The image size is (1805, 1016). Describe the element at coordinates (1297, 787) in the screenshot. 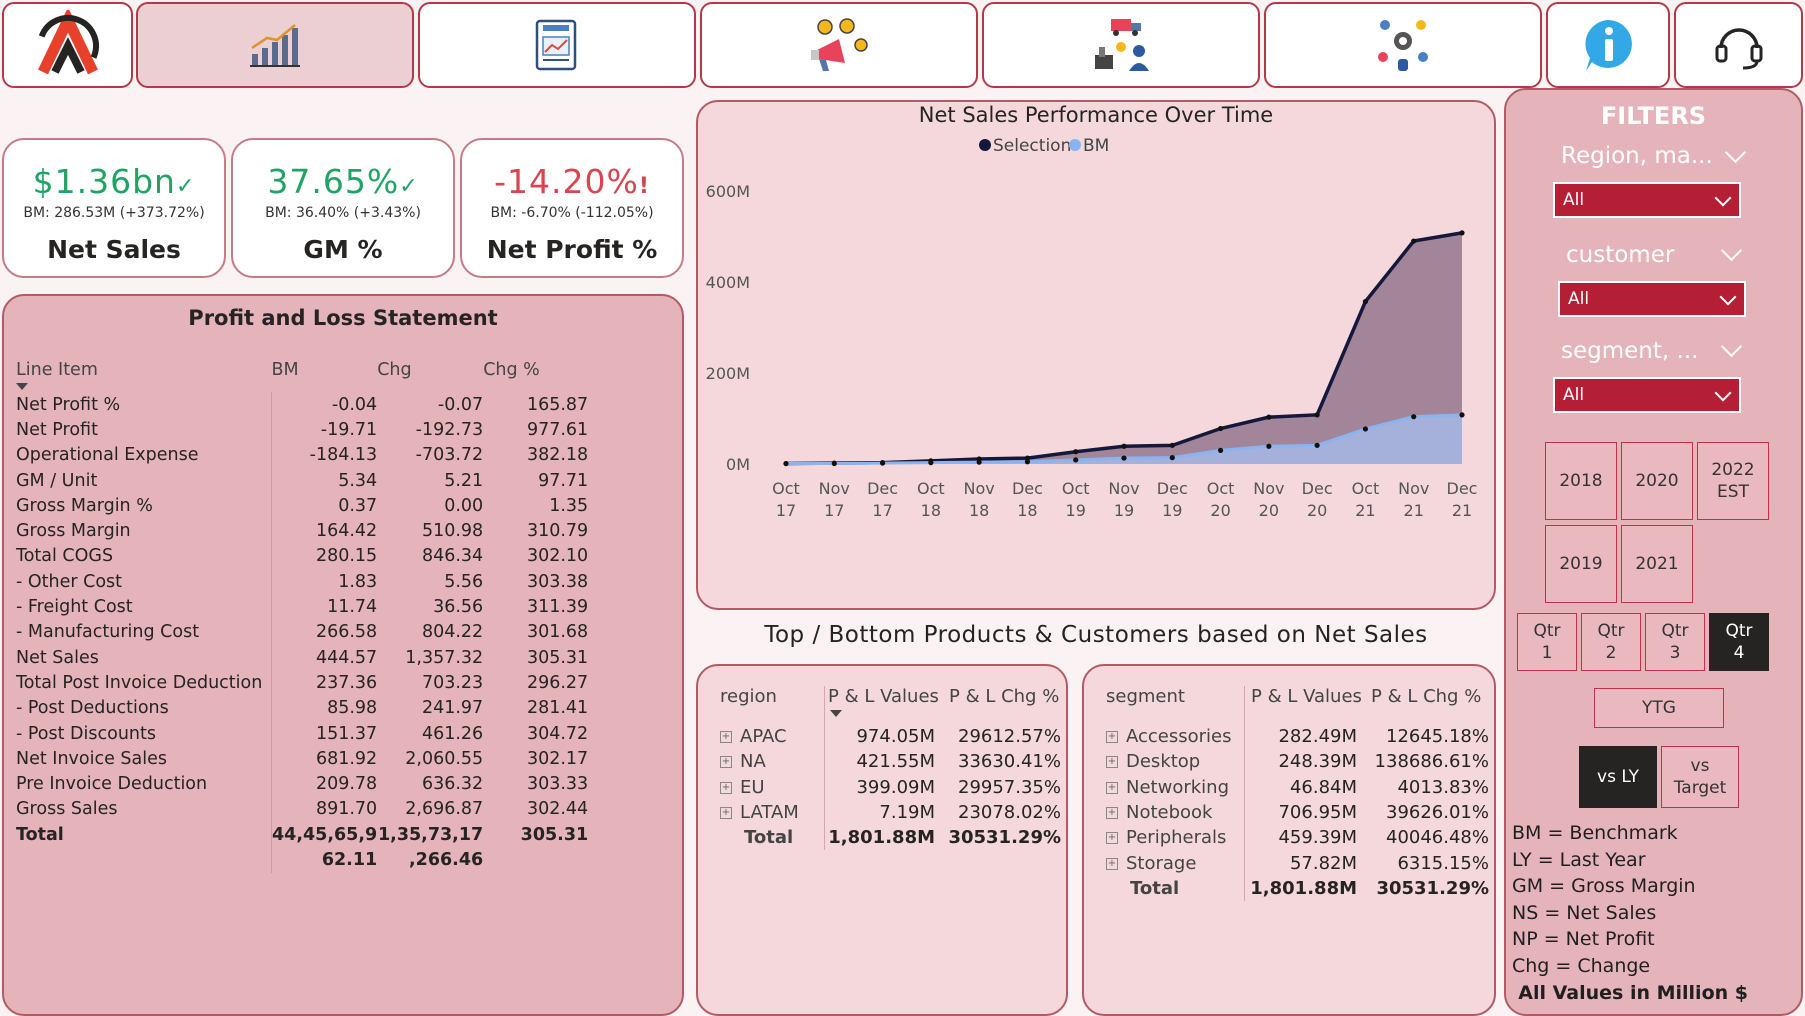

I see `segment-row: + Networking 46.84M 4013.83%` at that location.